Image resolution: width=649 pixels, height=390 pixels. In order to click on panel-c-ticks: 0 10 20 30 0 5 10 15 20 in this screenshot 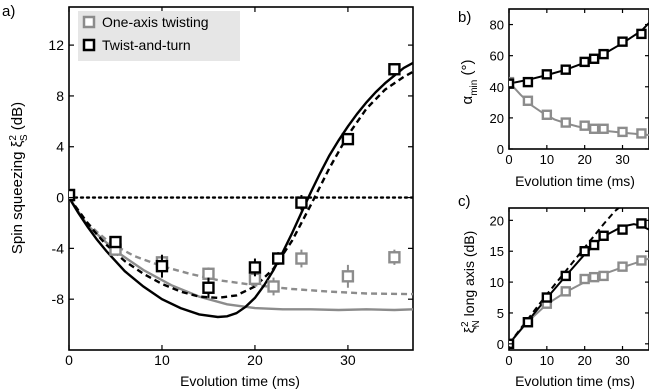, I will do `click(569, 288)`.